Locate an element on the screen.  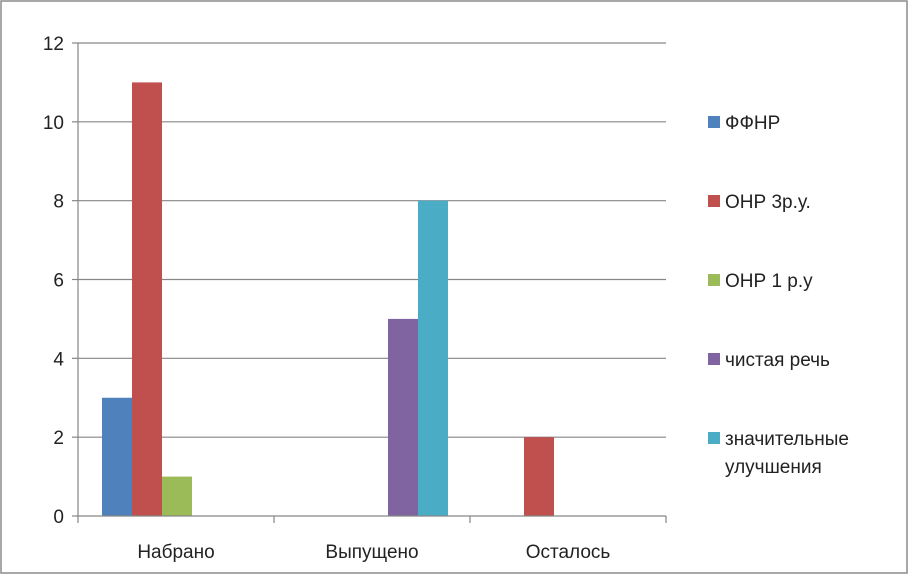
y-tick-label: 6 is located at coordinates (58, 281).